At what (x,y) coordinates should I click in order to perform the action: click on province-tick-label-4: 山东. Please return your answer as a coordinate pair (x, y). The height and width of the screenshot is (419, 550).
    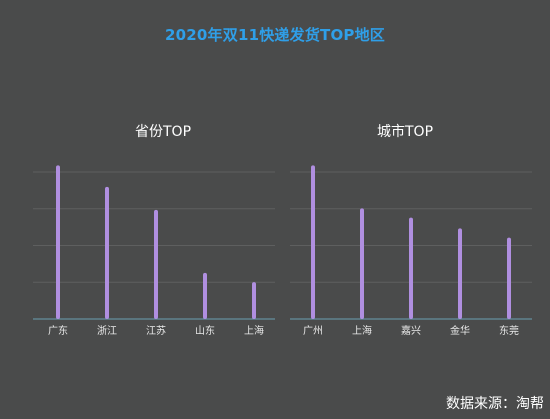
    Looking at the image, I should click on (205, 330).